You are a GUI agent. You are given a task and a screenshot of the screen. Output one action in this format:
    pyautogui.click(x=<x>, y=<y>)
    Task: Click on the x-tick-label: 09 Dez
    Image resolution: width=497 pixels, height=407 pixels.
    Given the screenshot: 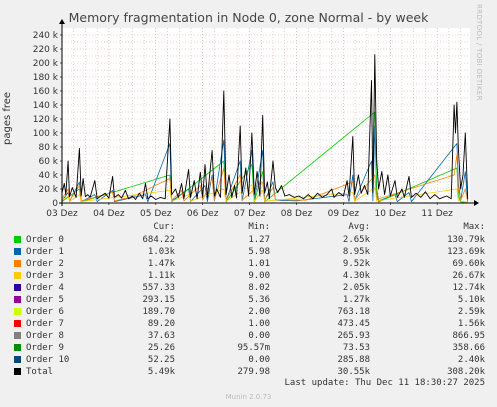 What is the action you would take?
    pyautogui.click(x=344, y=214)
    